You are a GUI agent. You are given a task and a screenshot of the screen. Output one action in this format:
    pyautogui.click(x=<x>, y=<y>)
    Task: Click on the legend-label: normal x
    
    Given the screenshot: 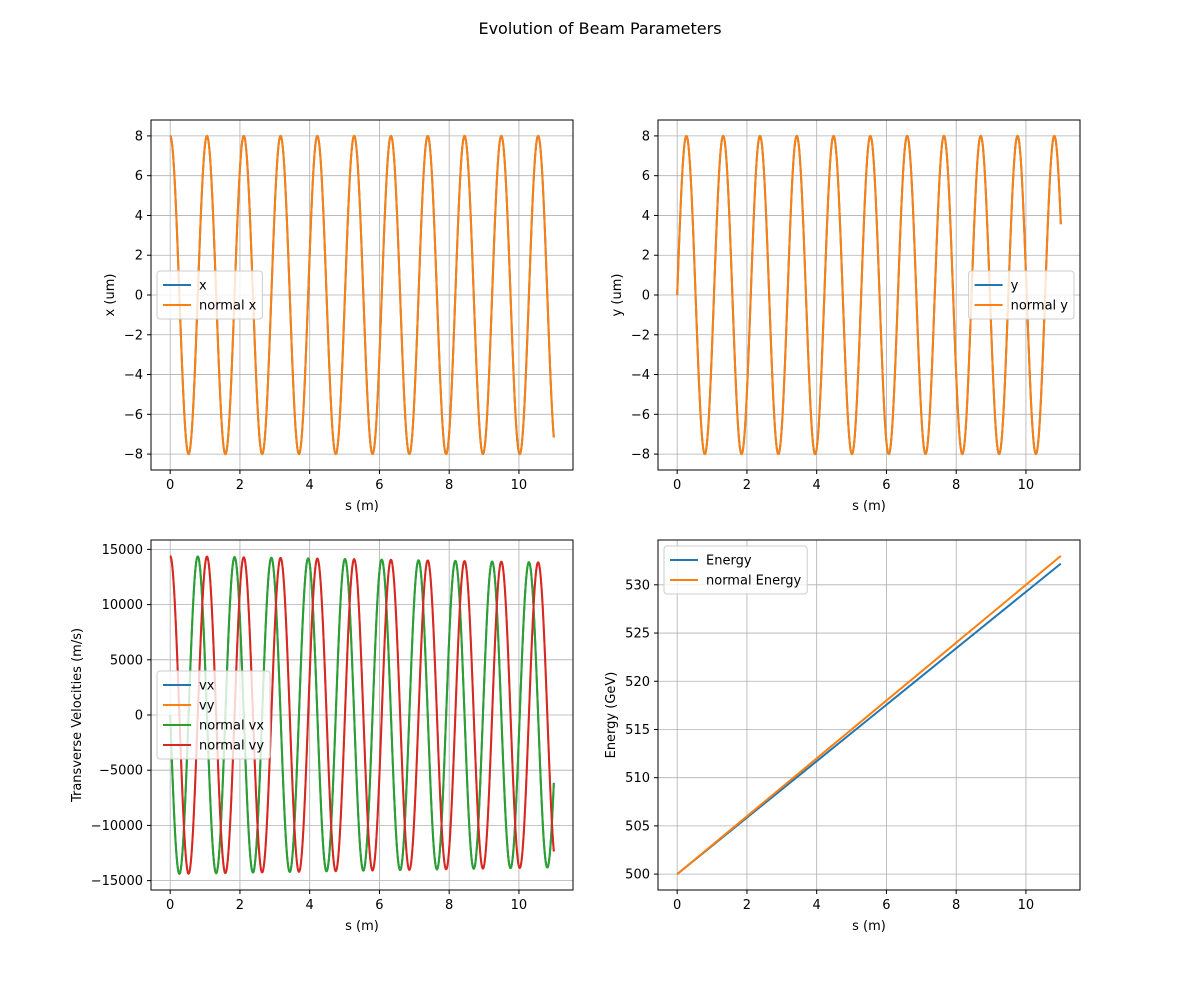 What is the action you would take?
    pyautogui.click(x=228, y=306)
    